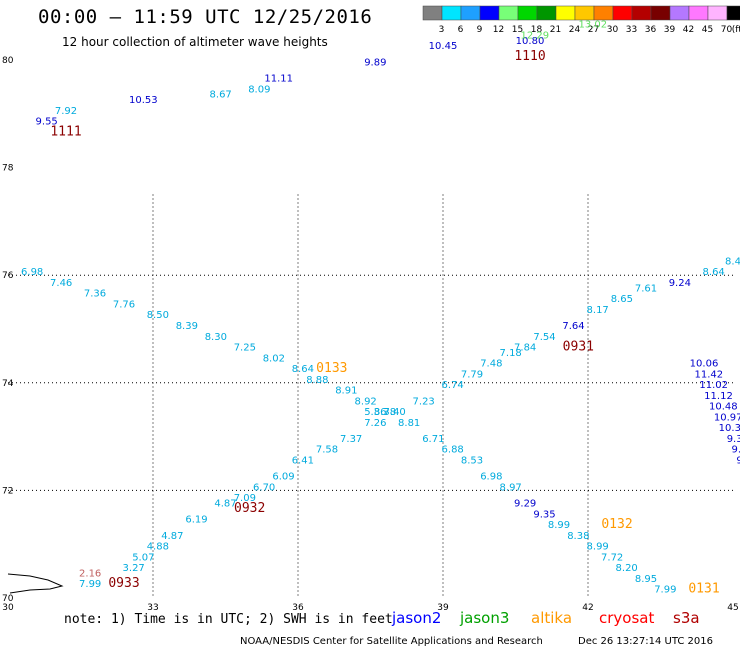 The height and width of the screenshot is (650, 740). What do you see at coordinates (264, 487) in the screenshot?
I see `data-point-label: 6.70` at bounding box center [264, 487].